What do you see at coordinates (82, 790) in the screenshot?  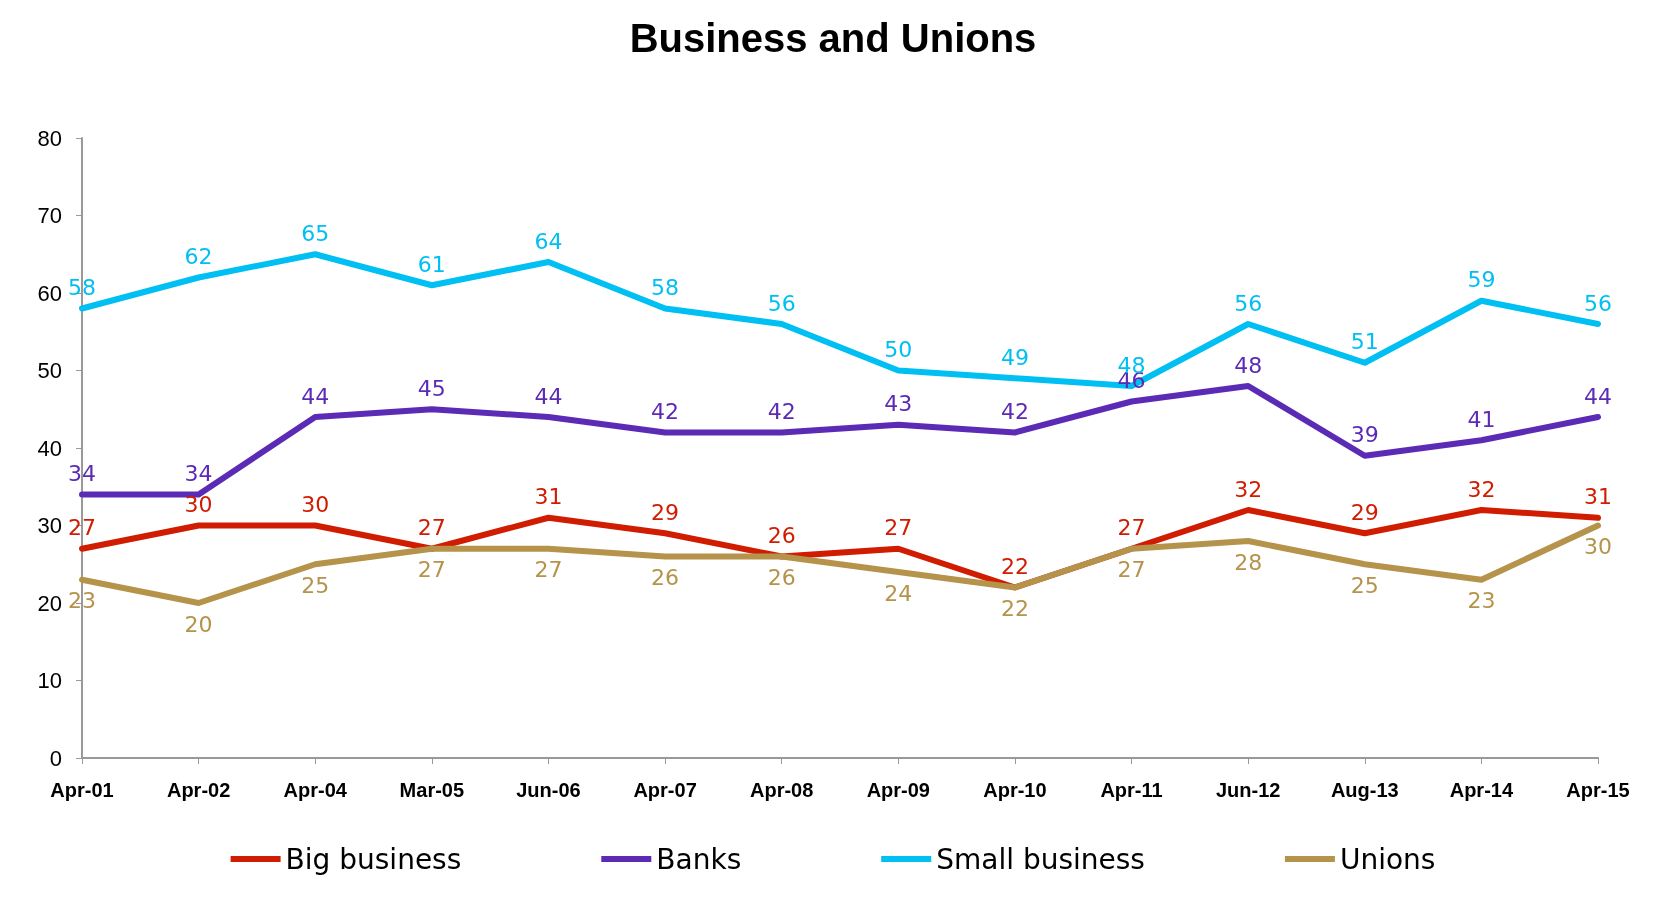 I see `x-tick-label: Apr-01` at bounding box center [82, 790].